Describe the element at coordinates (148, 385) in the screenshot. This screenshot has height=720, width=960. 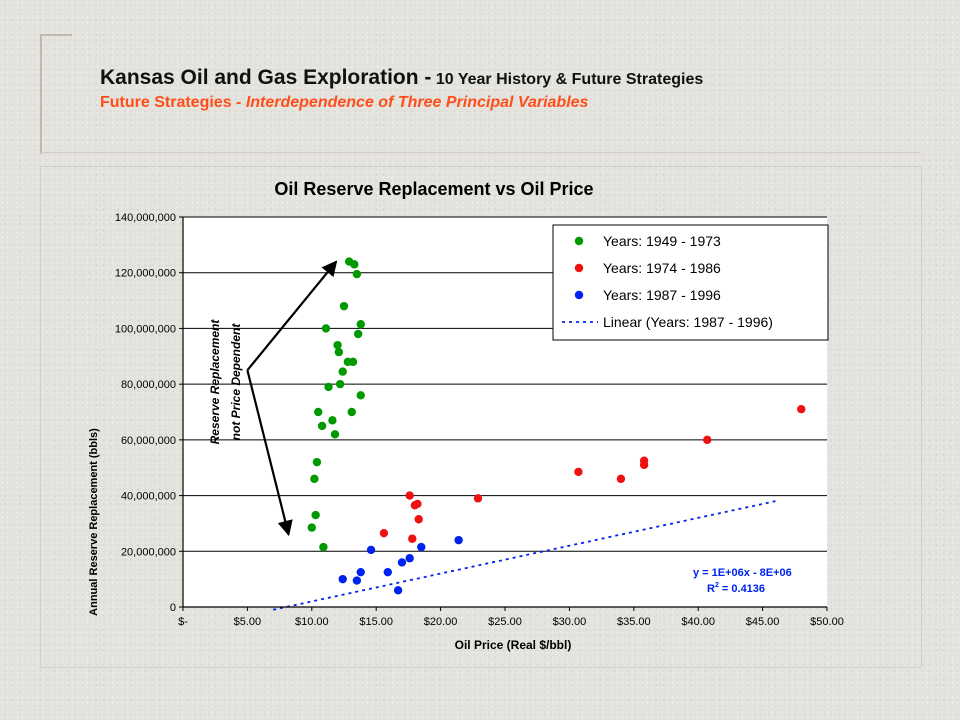
I see `y-tick-label: 80,000,000` at that location.